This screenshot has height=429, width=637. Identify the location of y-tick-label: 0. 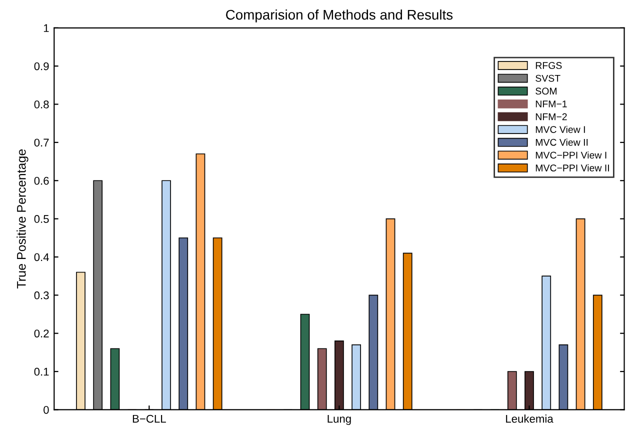
(46, 410).